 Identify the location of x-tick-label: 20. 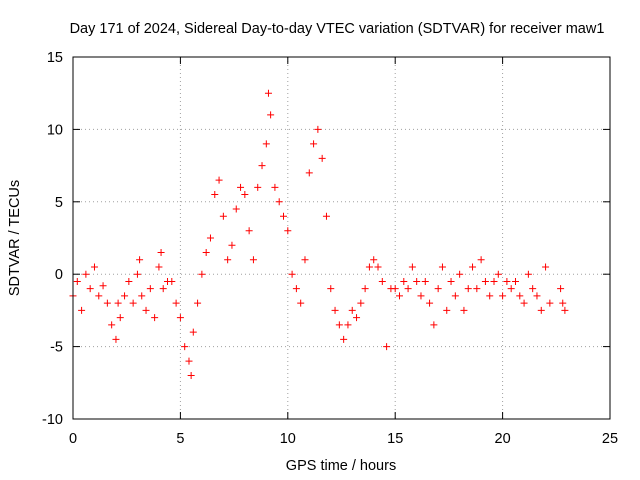
(503, 439).